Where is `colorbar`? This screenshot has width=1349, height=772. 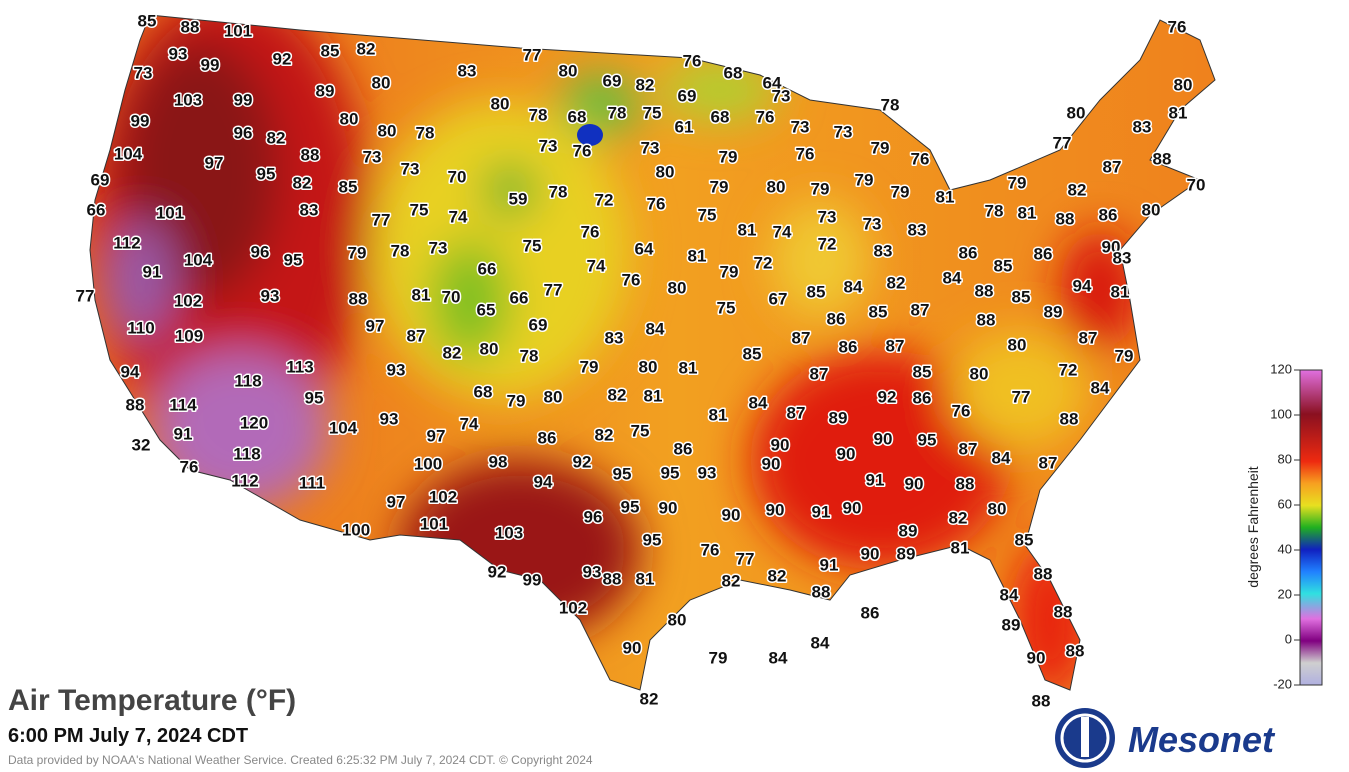 colorbar is located at coordinates (1311, 527).